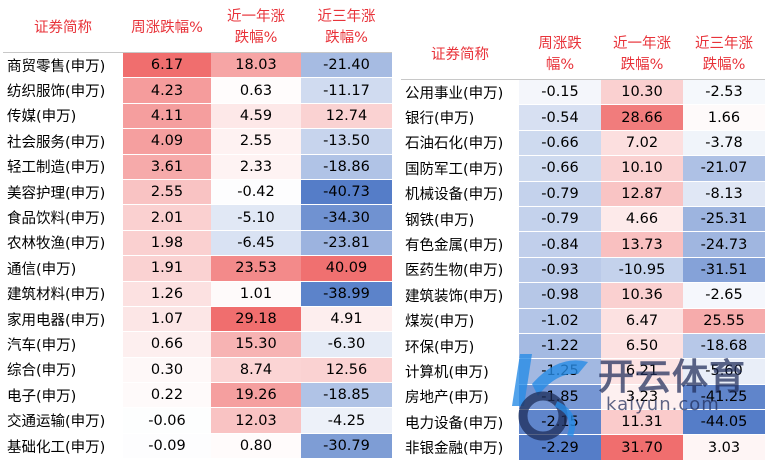 Image resolution: width=768 pixels, height=461 pixels. I want to click on three-year-change-cell: 1.66, so click(724, 117).